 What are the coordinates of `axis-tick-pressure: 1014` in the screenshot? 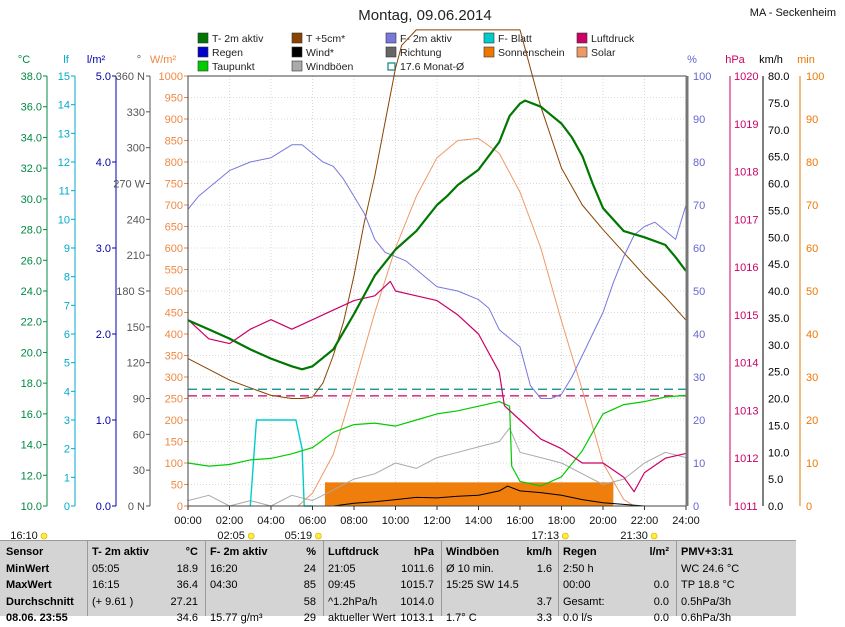 It's located at (746, 364).